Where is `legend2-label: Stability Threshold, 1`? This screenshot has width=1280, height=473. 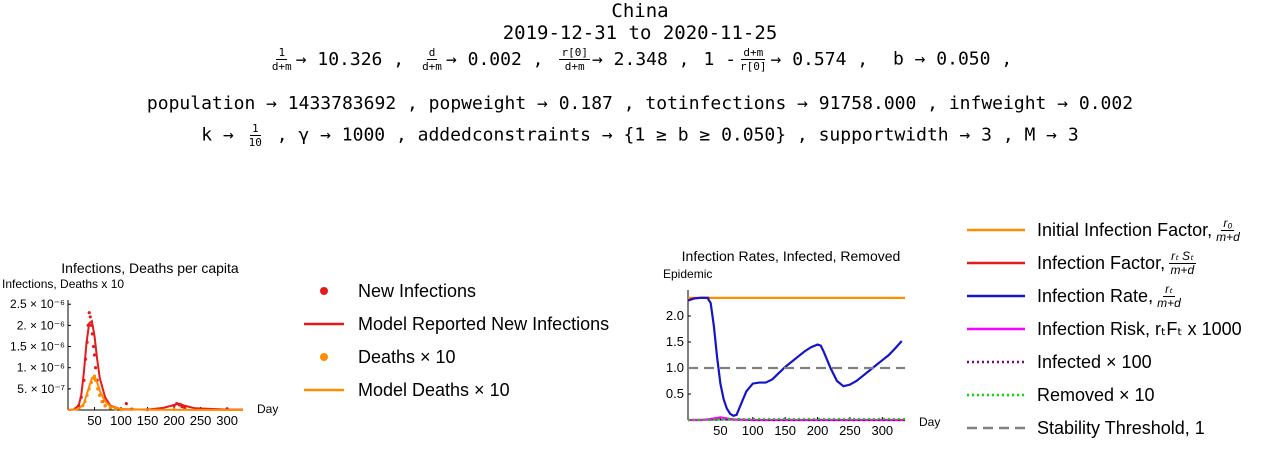 legend2-label: Stability Threshold, 1 is located at coordinates (1121, 428).